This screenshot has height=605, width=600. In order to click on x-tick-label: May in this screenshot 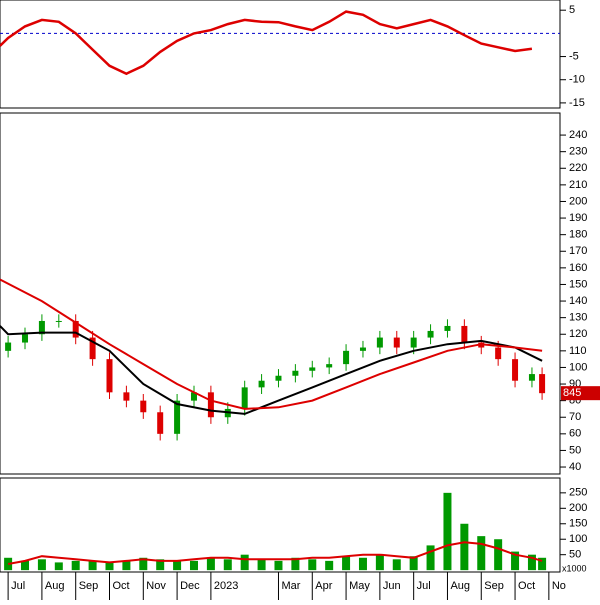, I will do `click(359, 586)`.